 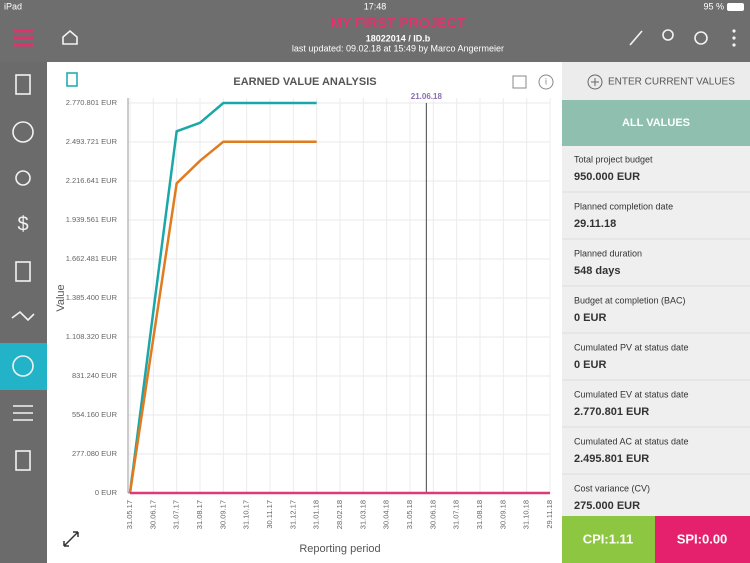 I want to click on item-label: Cumulated PV at status date, so click(x=631, y=347).